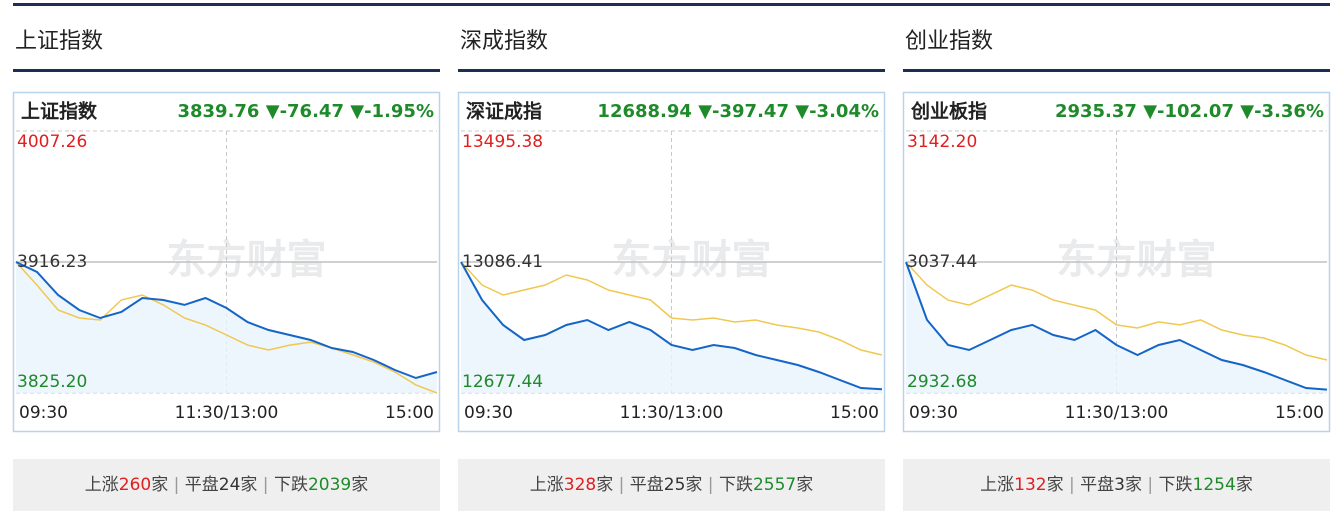 The height and width of the screenshot is (521, 1339). Describe the element at coordinates (948, 111) in the screenshot. I see `index-name: 创业板指` at that location.